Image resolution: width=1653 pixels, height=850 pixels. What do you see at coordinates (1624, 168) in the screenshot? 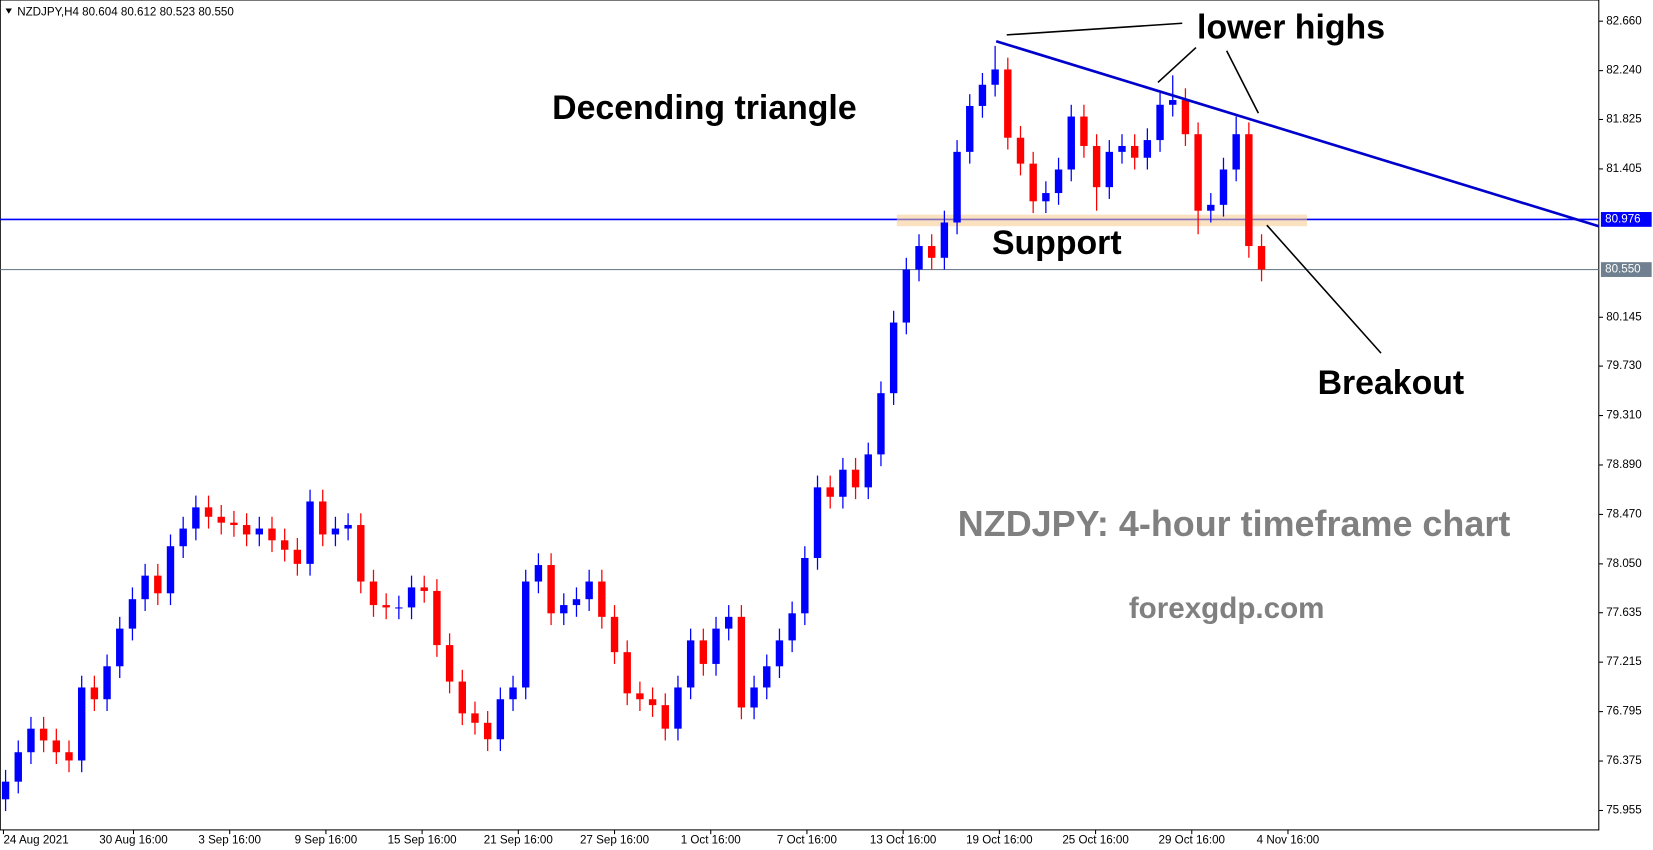
I see `y-tick-label: 81.405` at bounding box center [1624, 168].